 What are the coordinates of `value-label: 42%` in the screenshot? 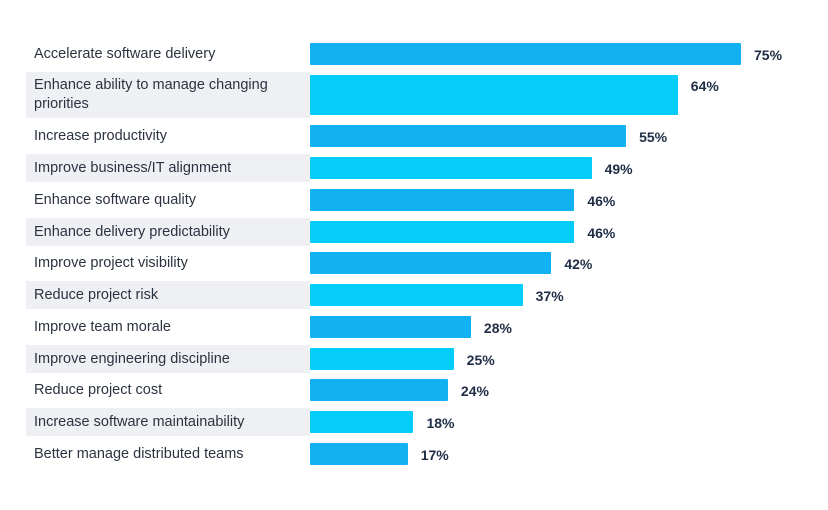 It's located at (578, 264).